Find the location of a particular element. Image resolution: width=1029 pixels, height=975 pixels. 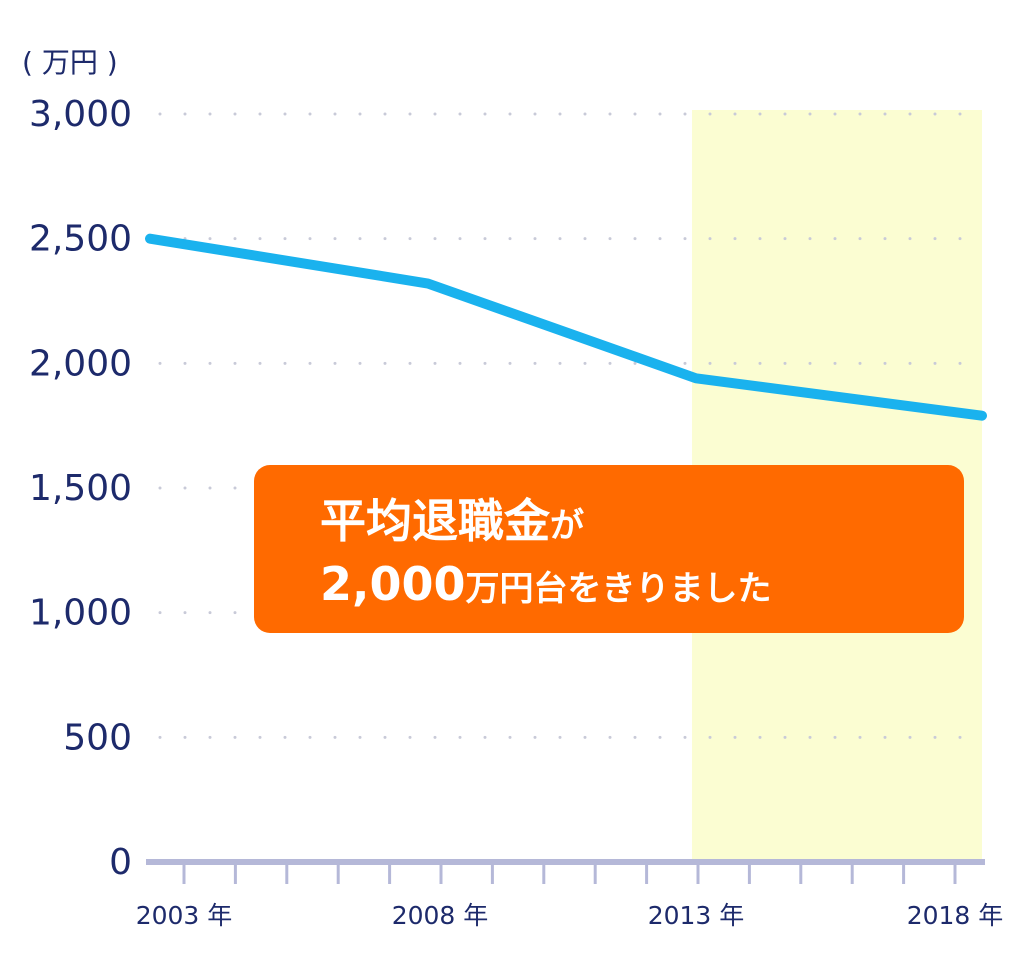

x-tick-label: 2018 年 is located at coordinates (955, 915).